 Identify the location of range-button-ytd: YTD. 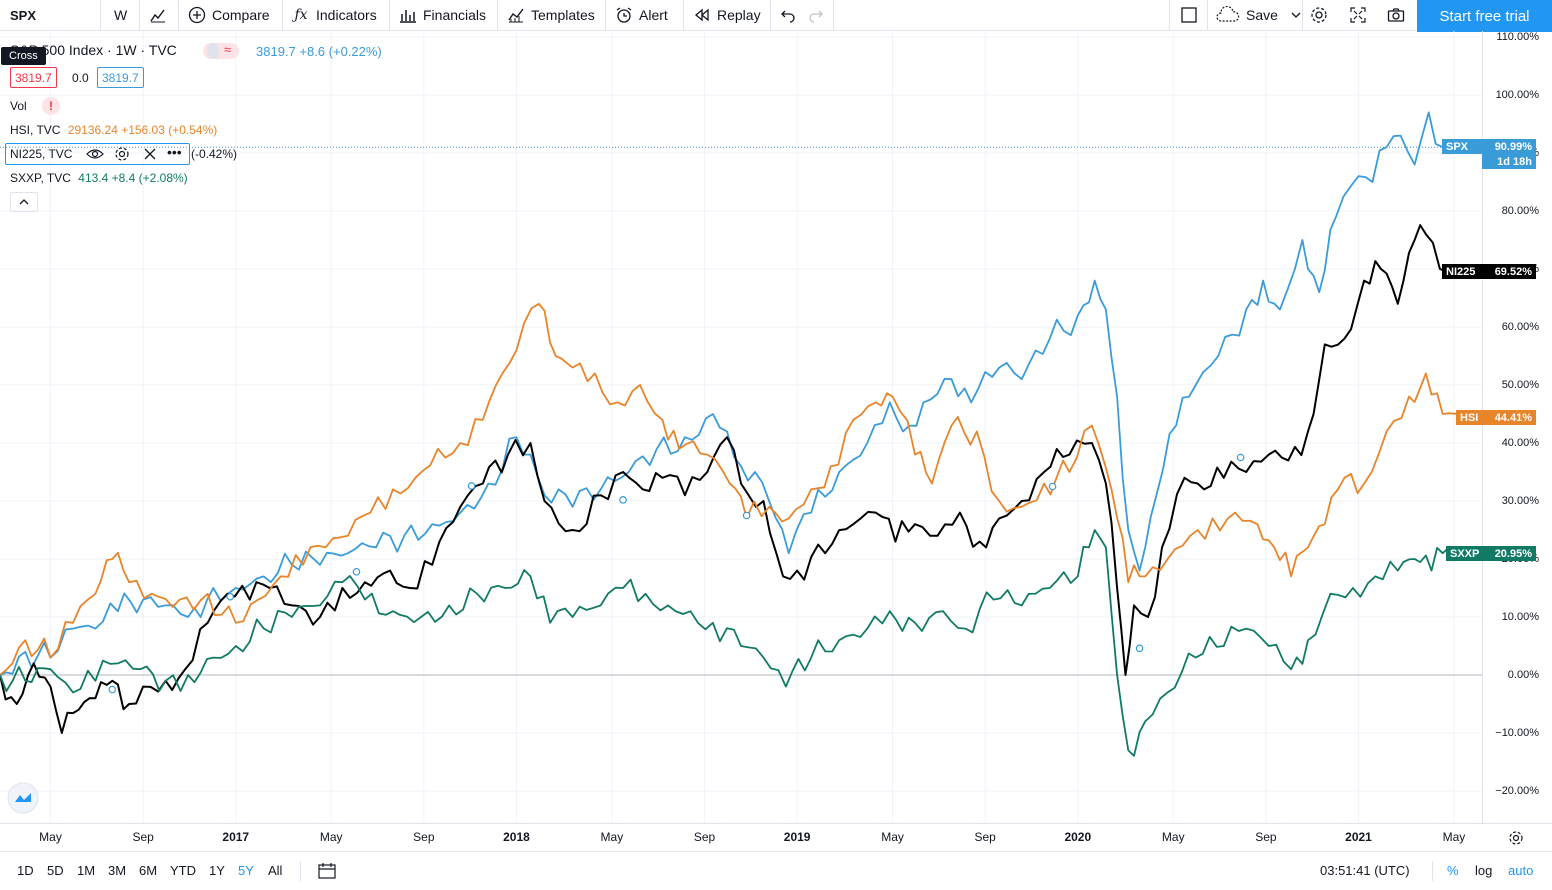
(183, 870).